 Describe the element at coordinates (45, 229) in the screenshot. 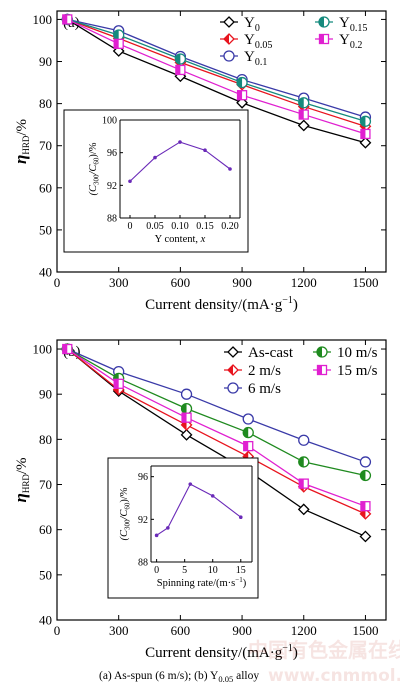

I see `y-tick-label: 50` at that location.